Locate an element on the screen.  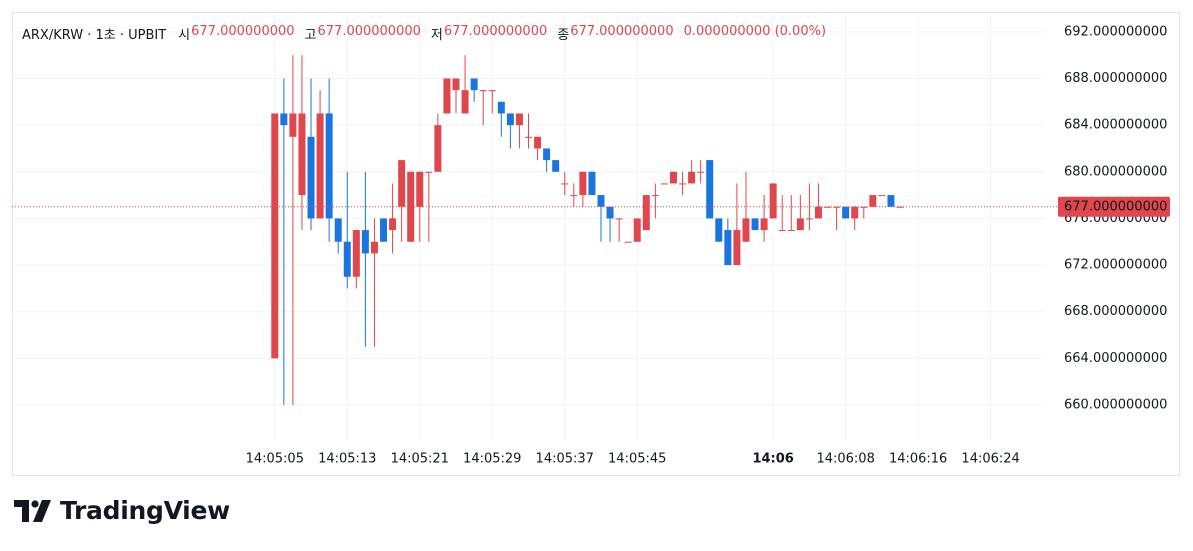
high-value: 677.000000000 is located at coordinates (369, 31).